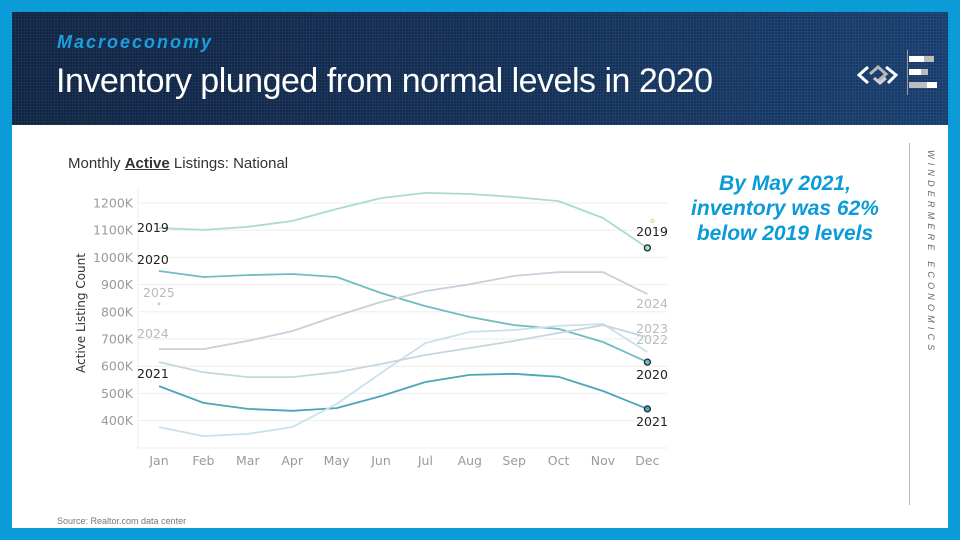 Image resolution: width=960 pixels, height=540 pixels. I want to click on x-tick-label: Aug, so click(470, 460).